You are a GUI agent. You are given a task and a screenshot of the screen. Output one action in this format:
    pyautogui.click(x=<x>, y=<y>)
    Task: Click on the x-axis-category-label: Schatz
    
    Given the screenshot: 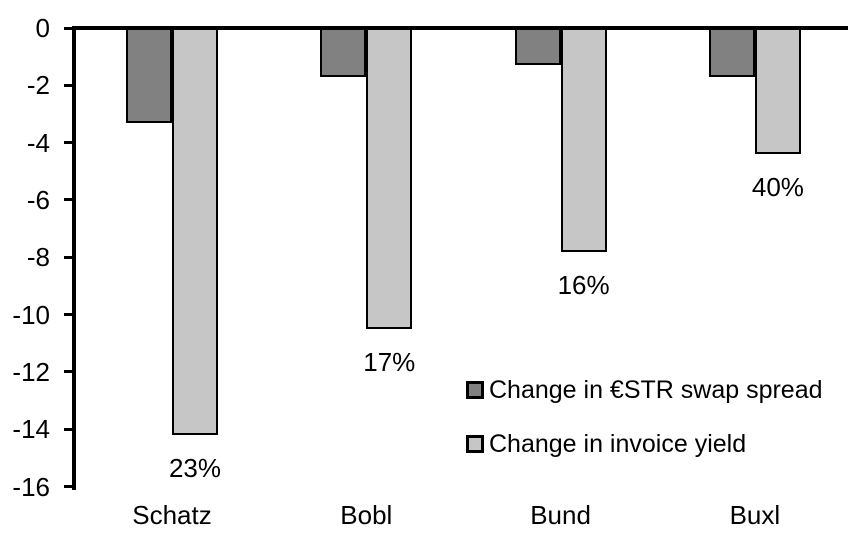 What is the action you would take?
    pyautogui.click(x=172, y=515)
    